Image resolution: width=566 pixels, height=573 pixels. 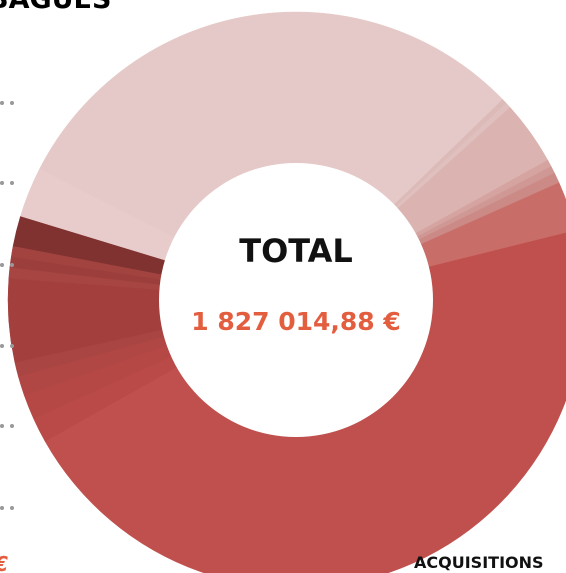 What do you see at coordinates (479, 562) in the screenshot?
I see `footer-right: ACQUISITIONS` at bounding box center [479, 562].